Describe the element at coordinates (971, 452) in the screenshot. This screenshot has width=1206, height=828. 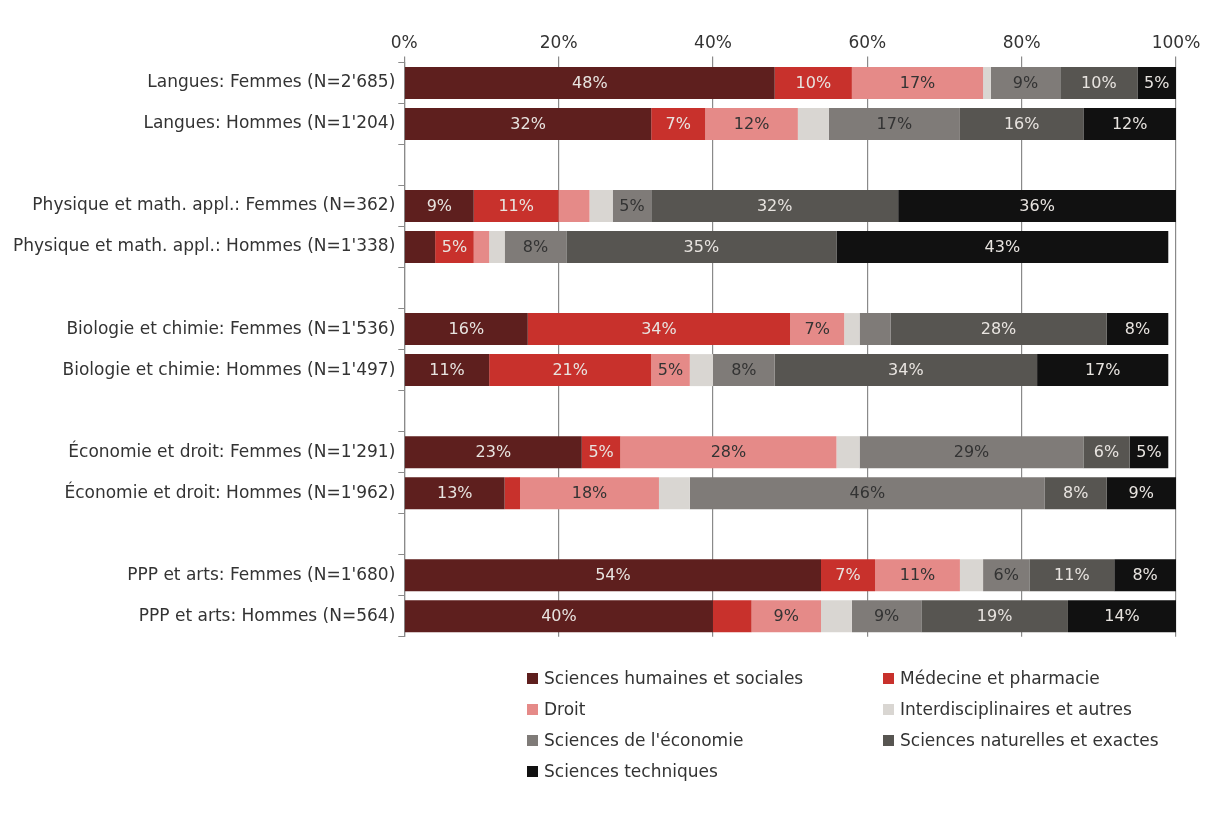
I see `data-label: 29%` at that location.